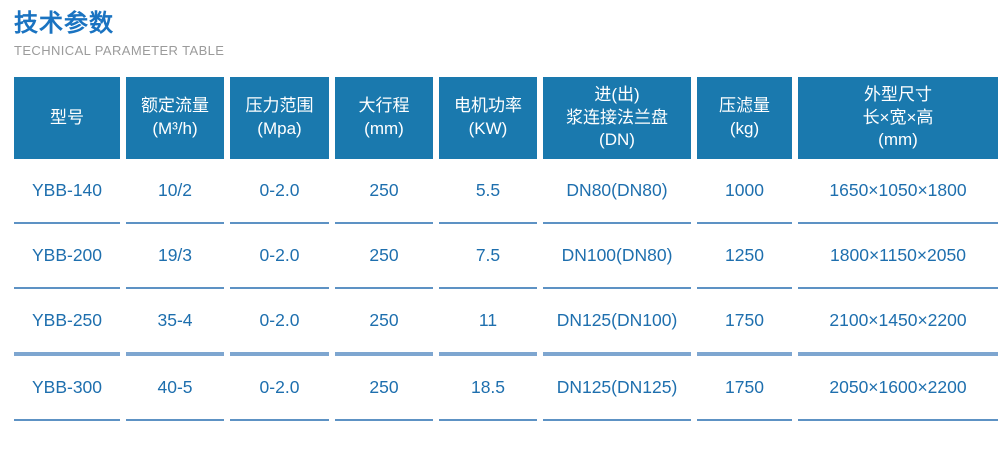 This screenshot has height=453, width=1000. What do you see at coordinates (488, 128) in the screenshot?
I see `header-line: (KW)` at bounding box center [488, 128].